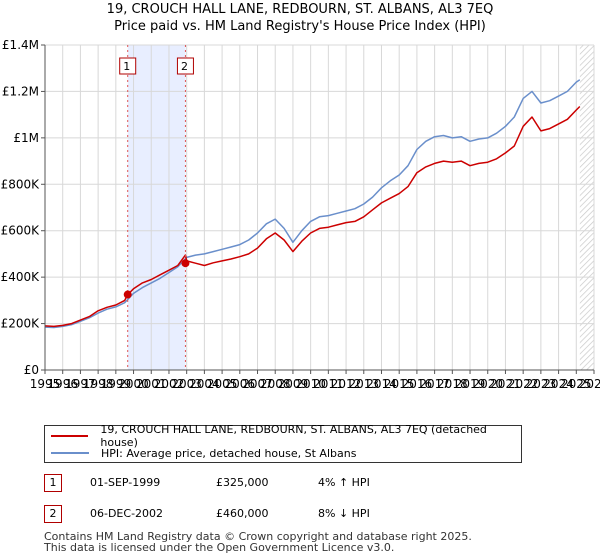  Describe the element at coordinates (417, 384) in the screenshot. I see `x-tick-label: 2016` at that location.